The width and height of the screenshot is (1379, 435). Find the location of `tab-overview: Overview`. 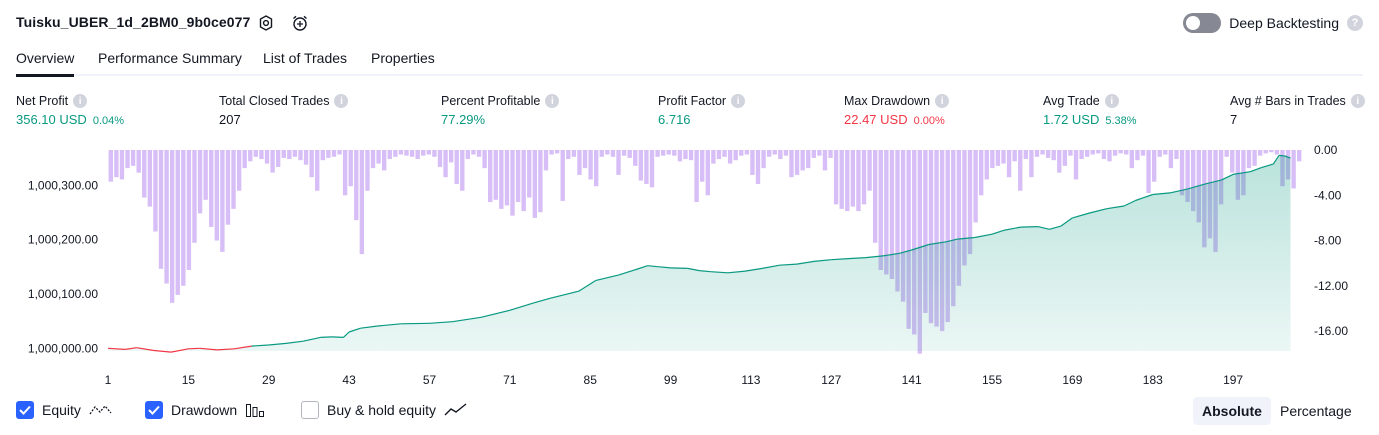

tab-overview: Overview is located at coordinates (45, 63).